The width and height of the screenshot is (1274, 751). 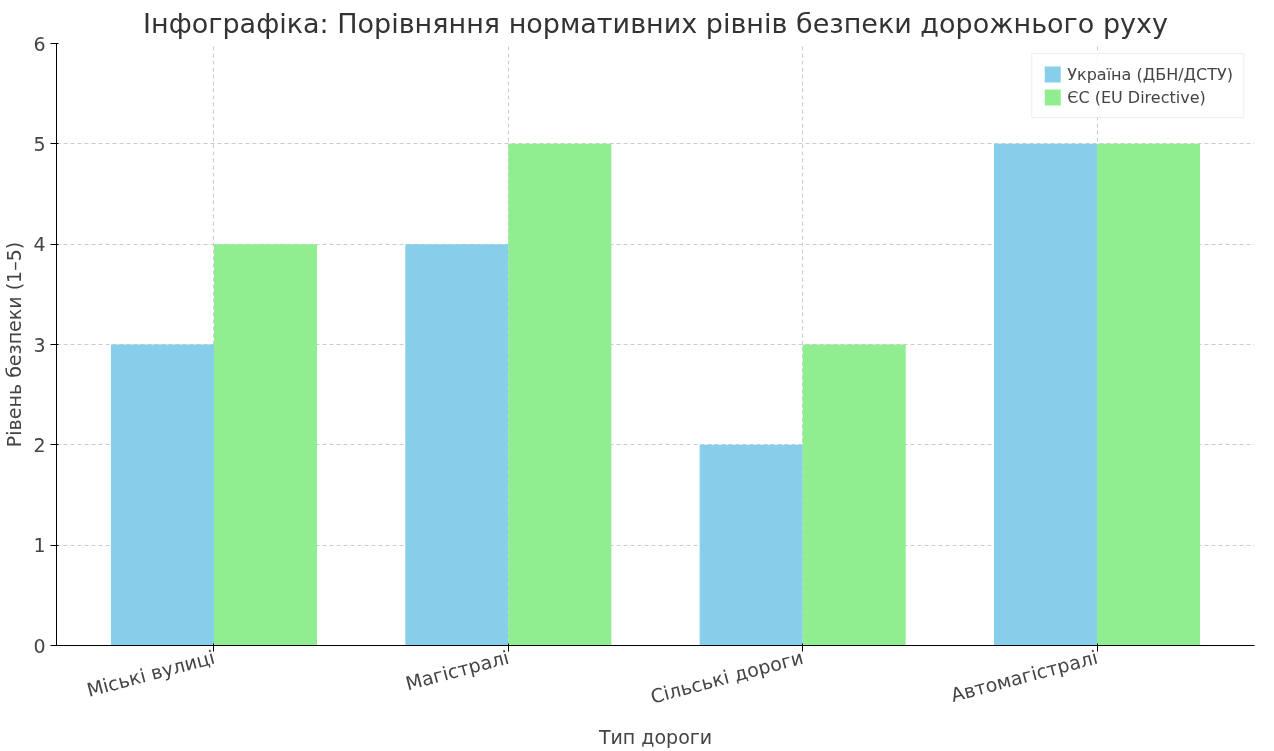 I want to click on y-tick-label: 0, so click(x=39, y=645).